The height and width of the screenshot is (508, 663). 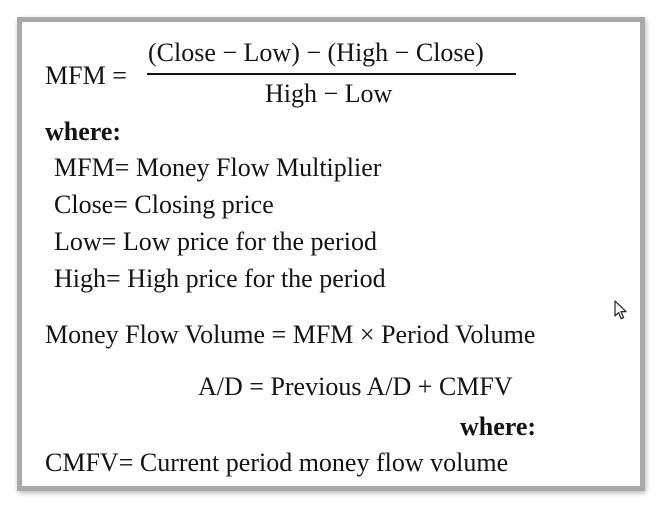 I want to click on money-flow-volume-formula: Money Flow Volume = MFM × Period Volume, so click(x=290, y=334).